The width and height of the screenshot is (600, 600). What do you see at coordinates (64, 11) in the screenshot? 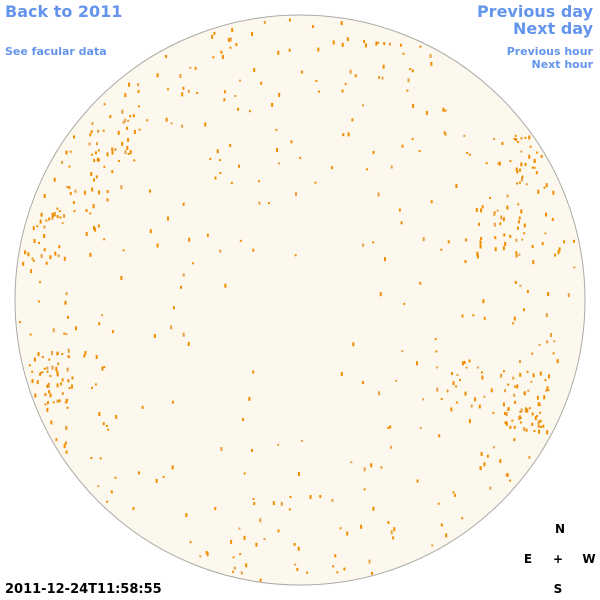
I see `back-link: Back to 2011` at bounding box center [64, 11].